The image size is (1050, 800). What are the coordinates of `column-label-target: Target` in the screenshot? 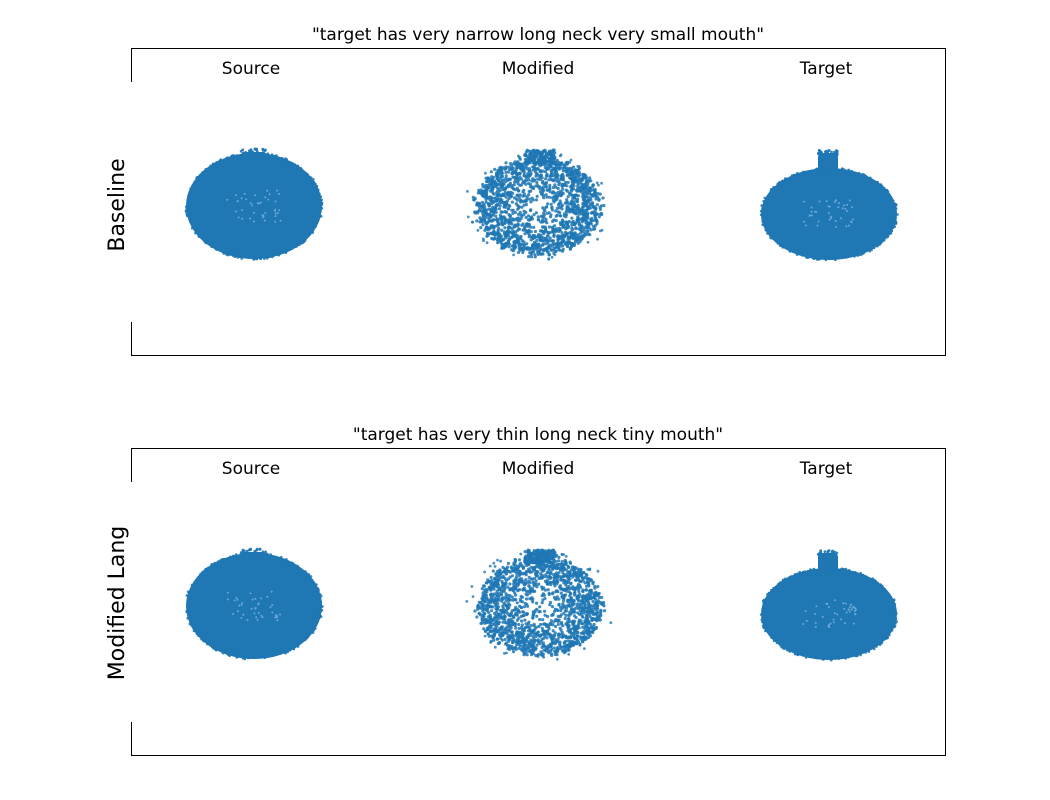 It's located at (826, 69).